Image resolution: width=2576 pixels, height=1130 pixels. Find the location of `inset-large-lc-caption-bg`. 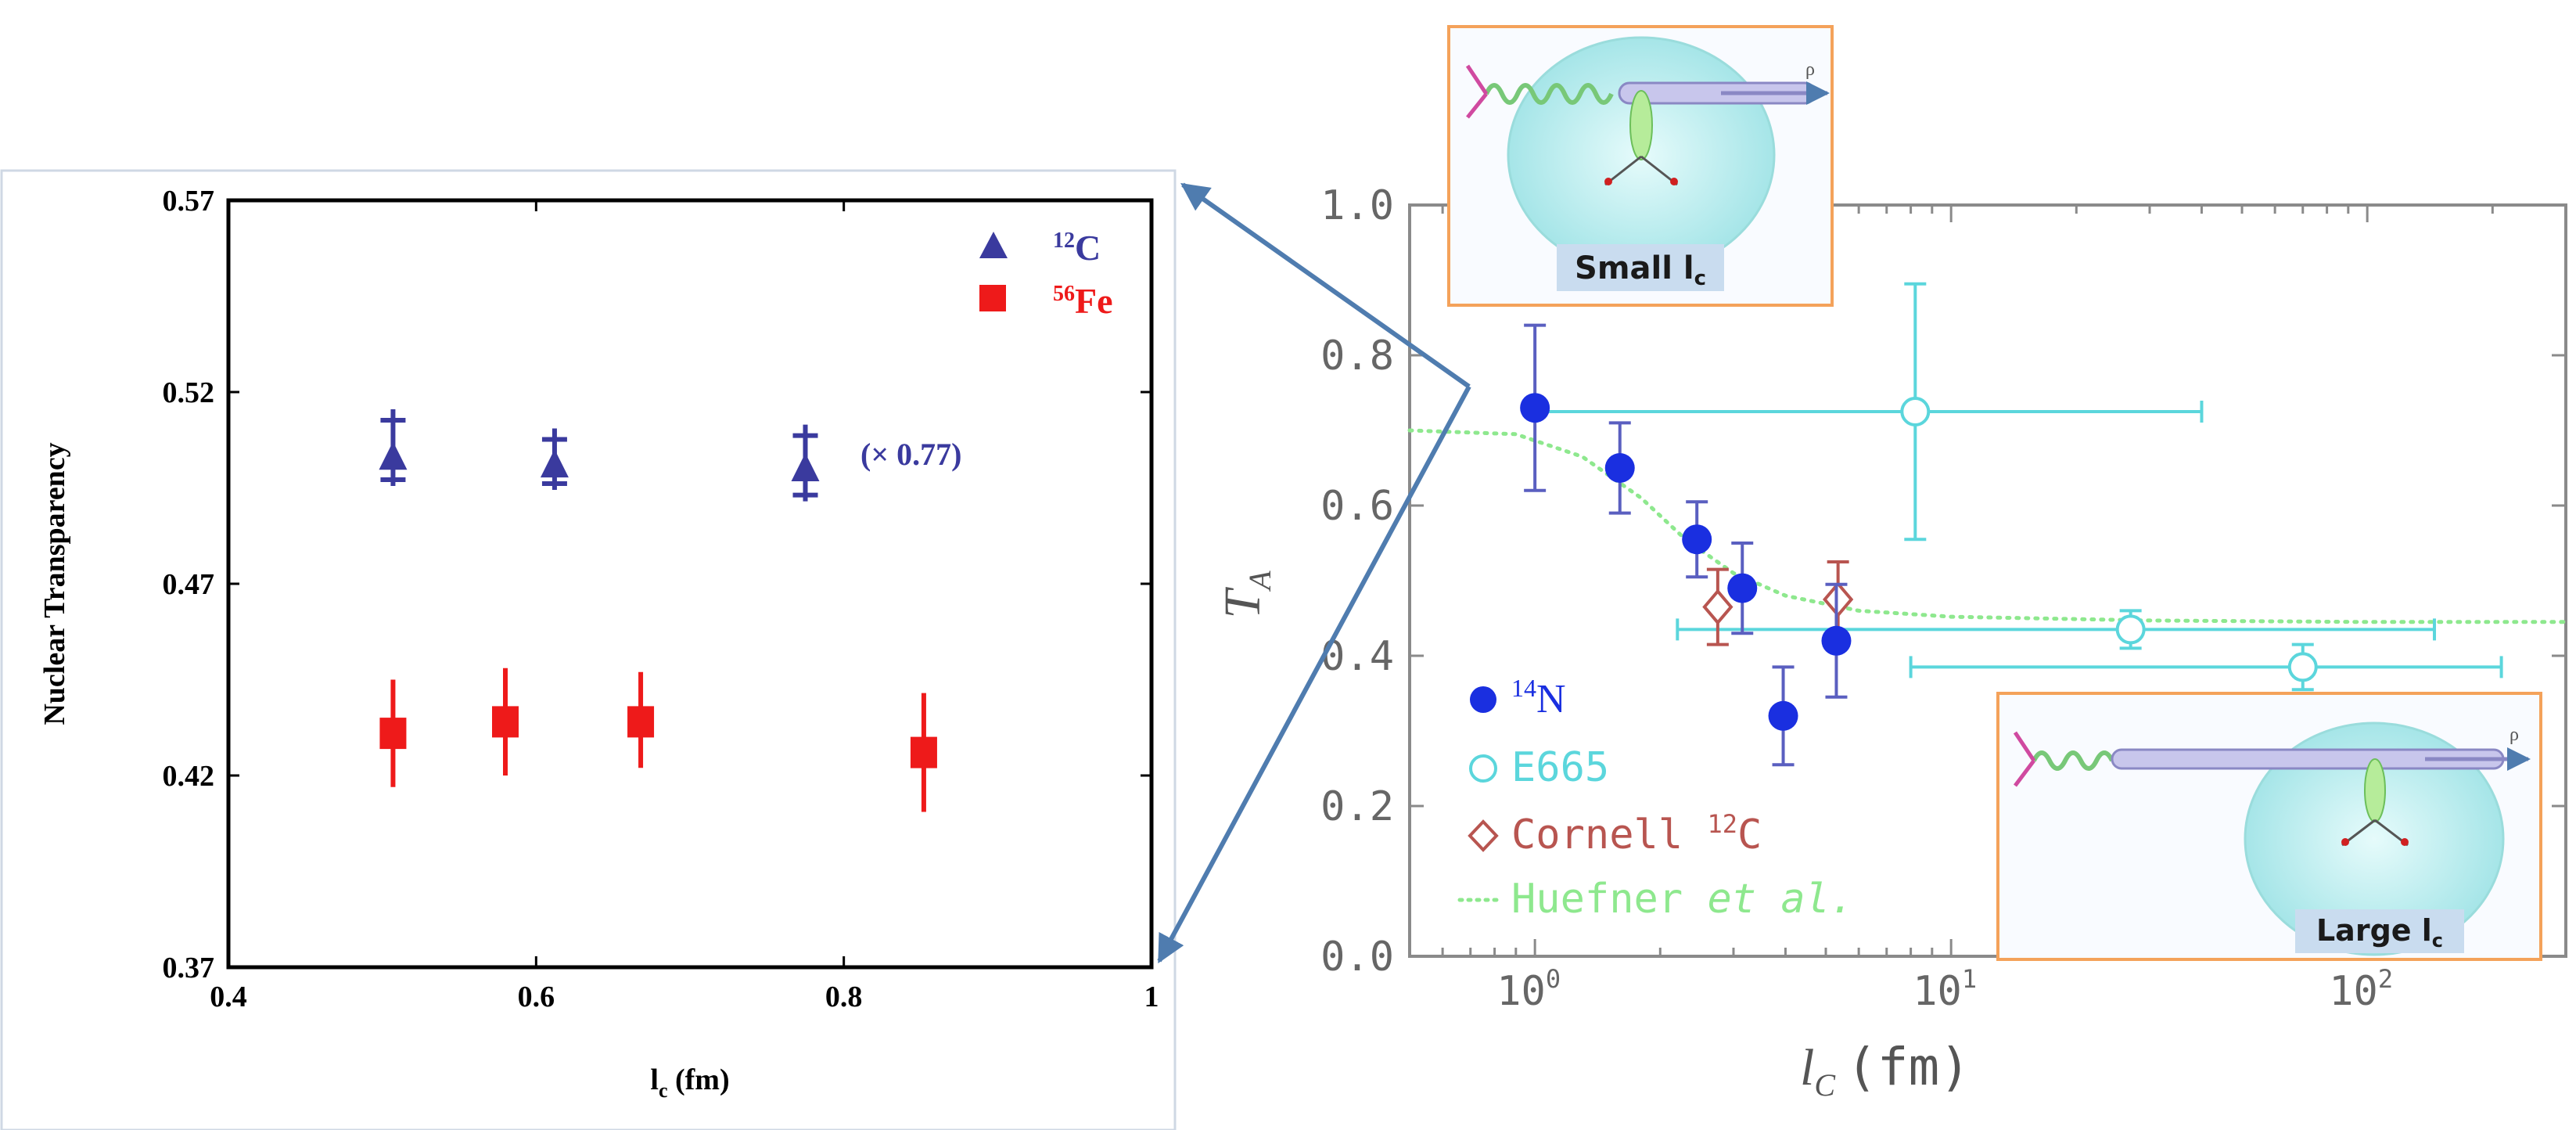

inset-large-lc-caption-bg is located at coordinates (2379, 931).